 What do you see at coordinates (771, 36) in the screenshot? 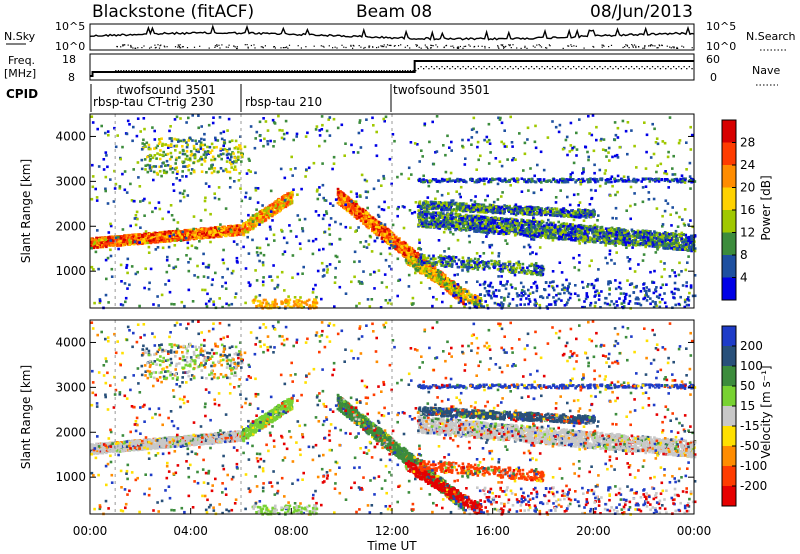
I see `nsearch-label: N.Search` at bounding box center [771, 36].